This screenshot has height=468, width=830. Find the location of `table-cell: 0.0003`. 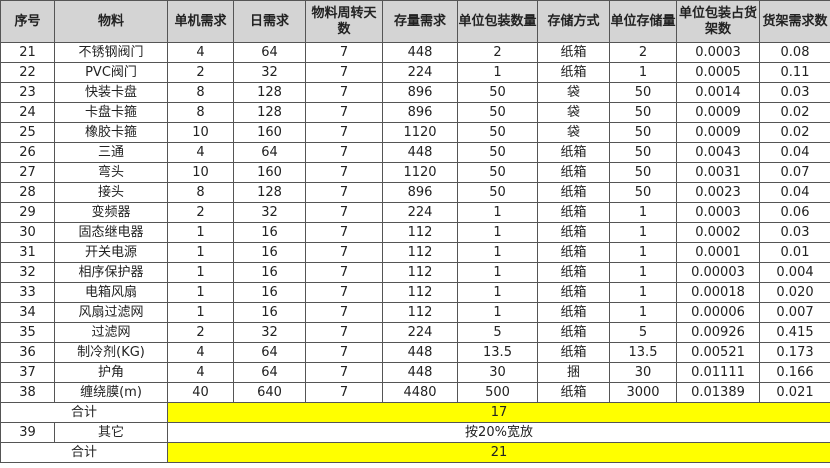

table-cell: 0.0003 is located at coordinates (718, 52).